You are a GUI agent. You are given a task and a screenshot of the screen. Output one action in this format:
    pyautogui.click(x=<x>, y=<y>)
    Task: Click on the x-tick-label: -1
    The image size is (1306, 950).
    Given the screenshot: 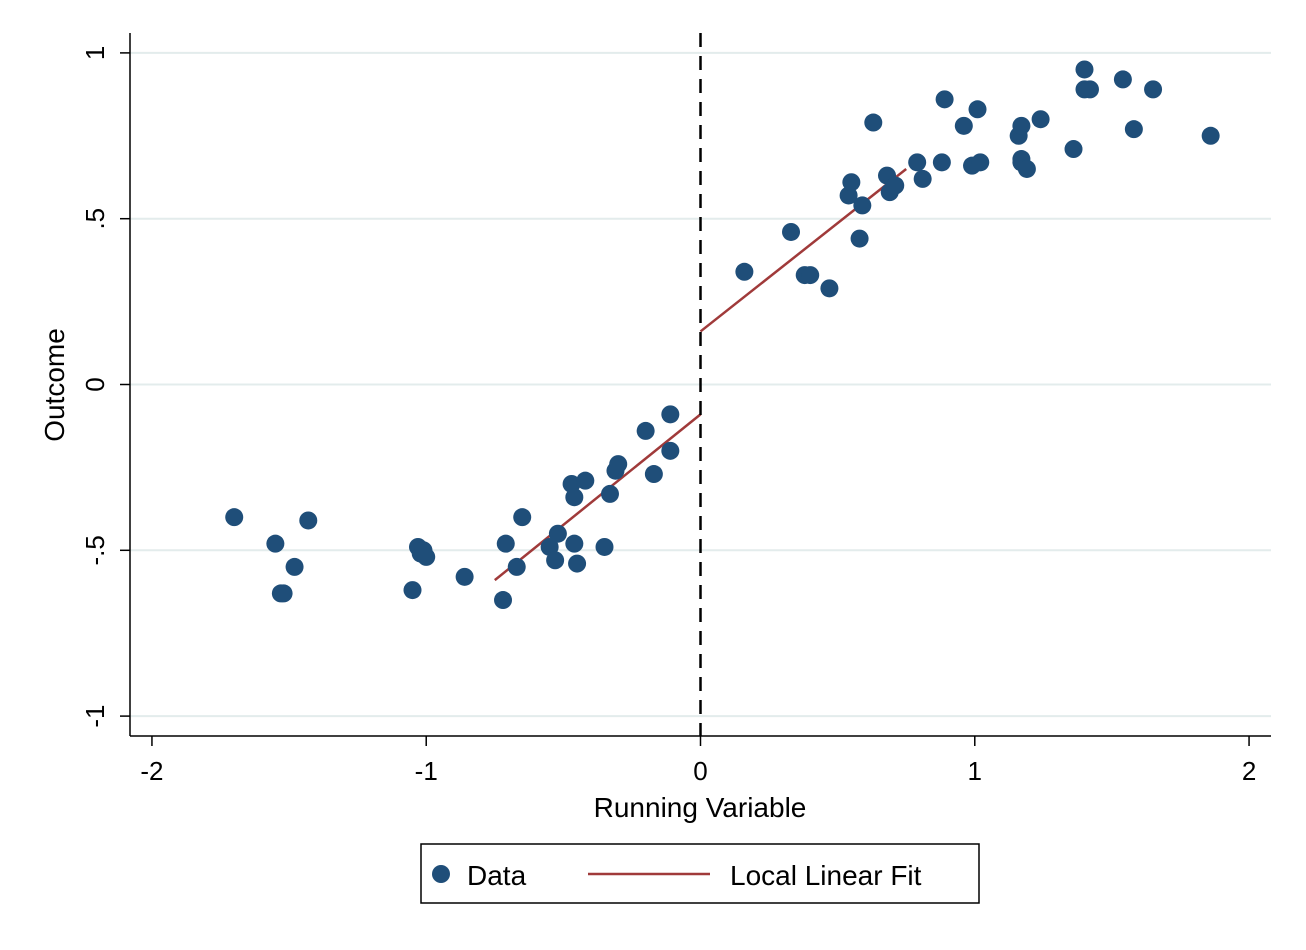 What is the action you would take?
    pyautogui.click(x=426, y=771)
    